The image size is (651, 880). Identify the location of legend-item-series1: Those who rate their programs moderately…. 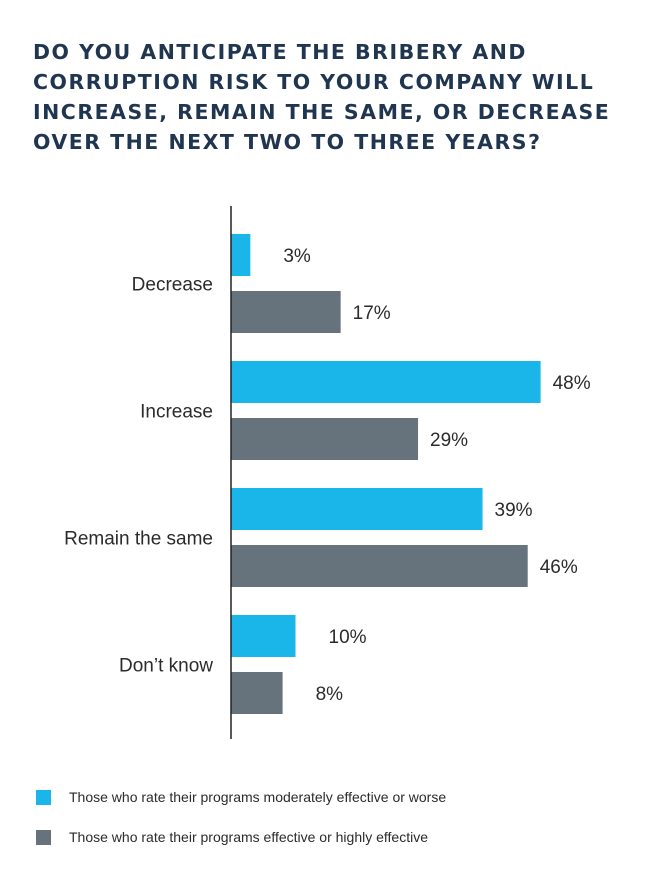
(241, 797).